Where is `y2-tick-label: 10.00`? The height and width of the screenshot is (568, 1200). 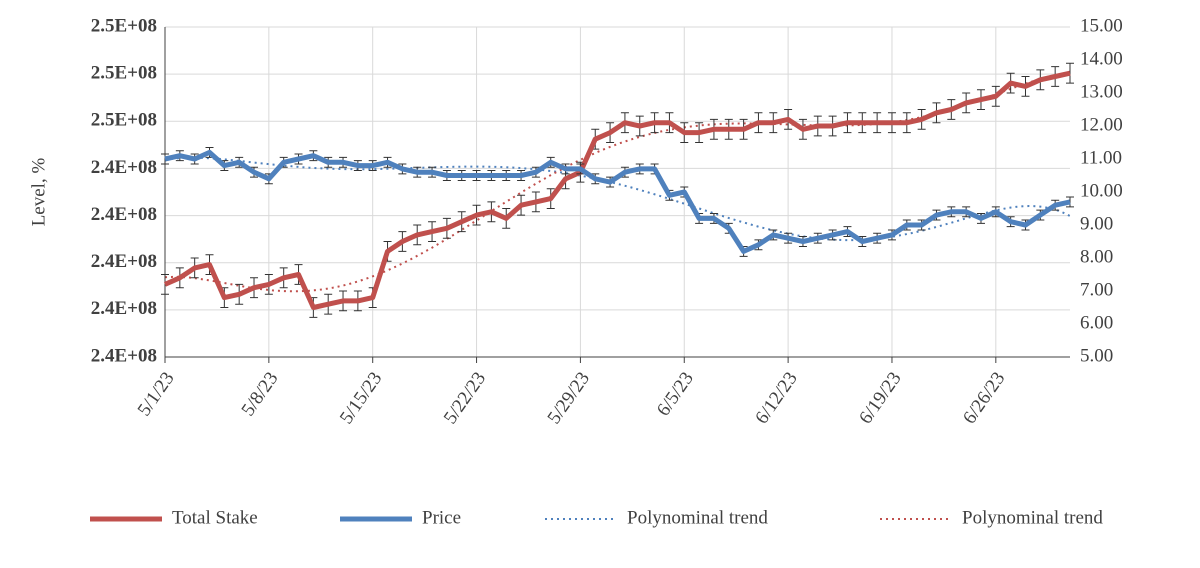
y2-tick-label: 10.00 is located at coordinates (1101, 190).